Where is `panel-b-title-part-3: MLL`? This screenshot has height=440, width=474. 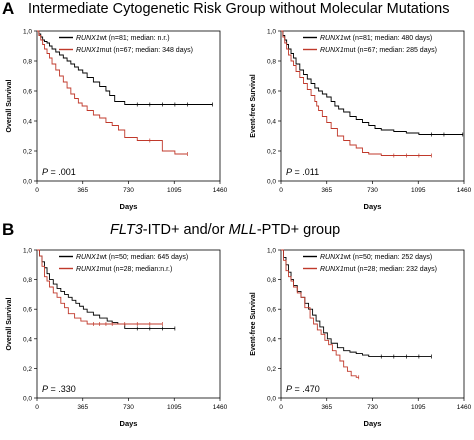 panel-b-title-part-3: MLL is located at coordinates (242, 230).